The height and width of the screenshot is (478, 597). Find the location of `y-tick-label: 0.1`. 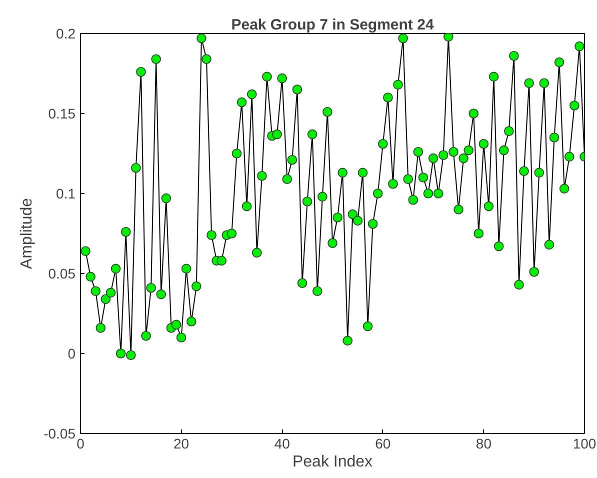

y-tick-label: 0.1 is located at coordinates (66, 194).